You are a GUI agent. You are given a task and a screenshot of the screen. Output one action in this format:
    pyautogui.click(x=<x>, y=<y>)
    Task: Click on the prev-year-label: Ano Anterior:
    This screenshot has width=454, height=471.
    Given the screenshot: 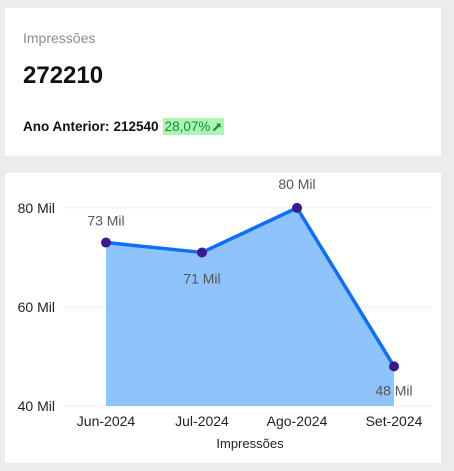 What is the action you would take?
    pyautogui.click(x=66, y=126)
    